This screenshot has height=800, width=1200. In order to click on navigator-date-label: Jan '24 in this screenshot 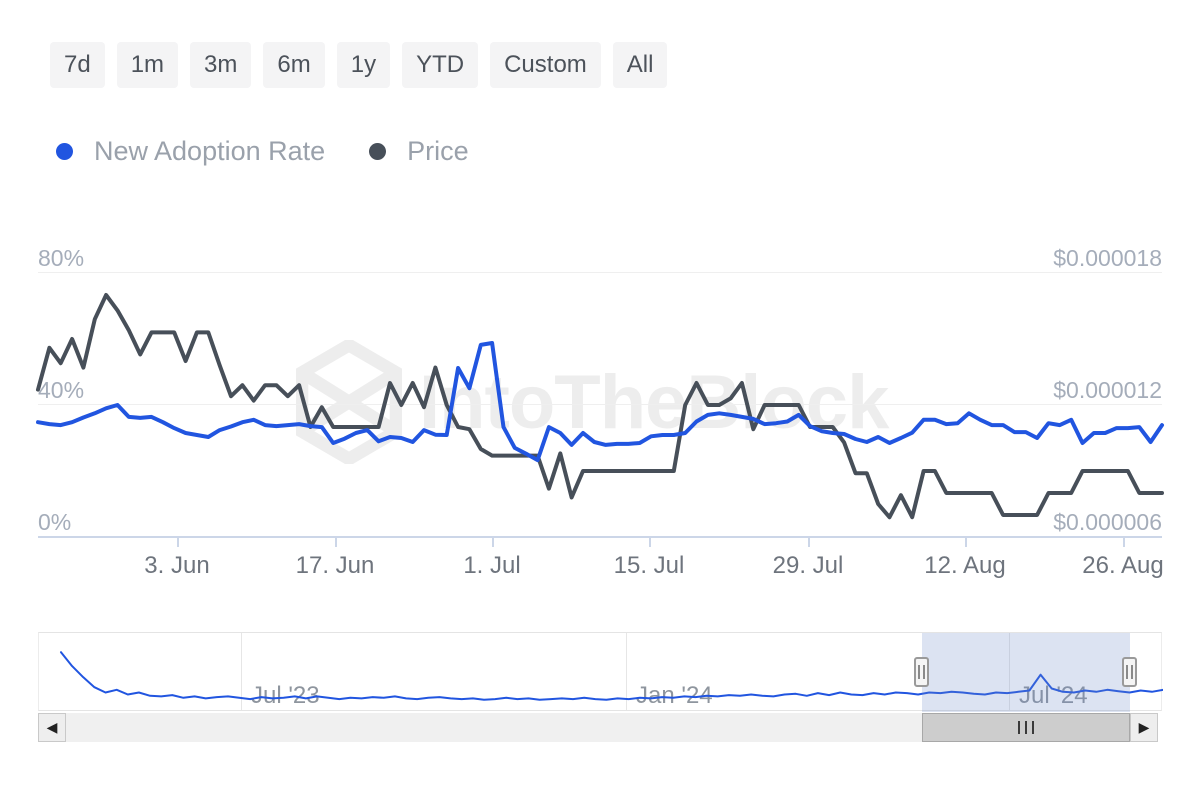, I will do `click(674, 695)`.